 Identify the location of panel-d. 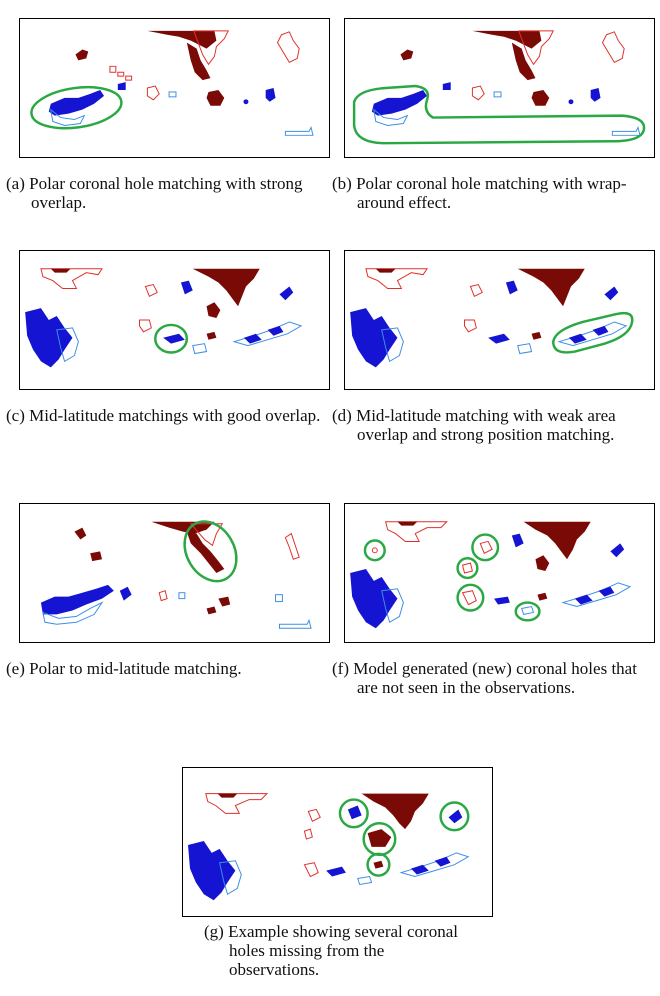
(499, 320).